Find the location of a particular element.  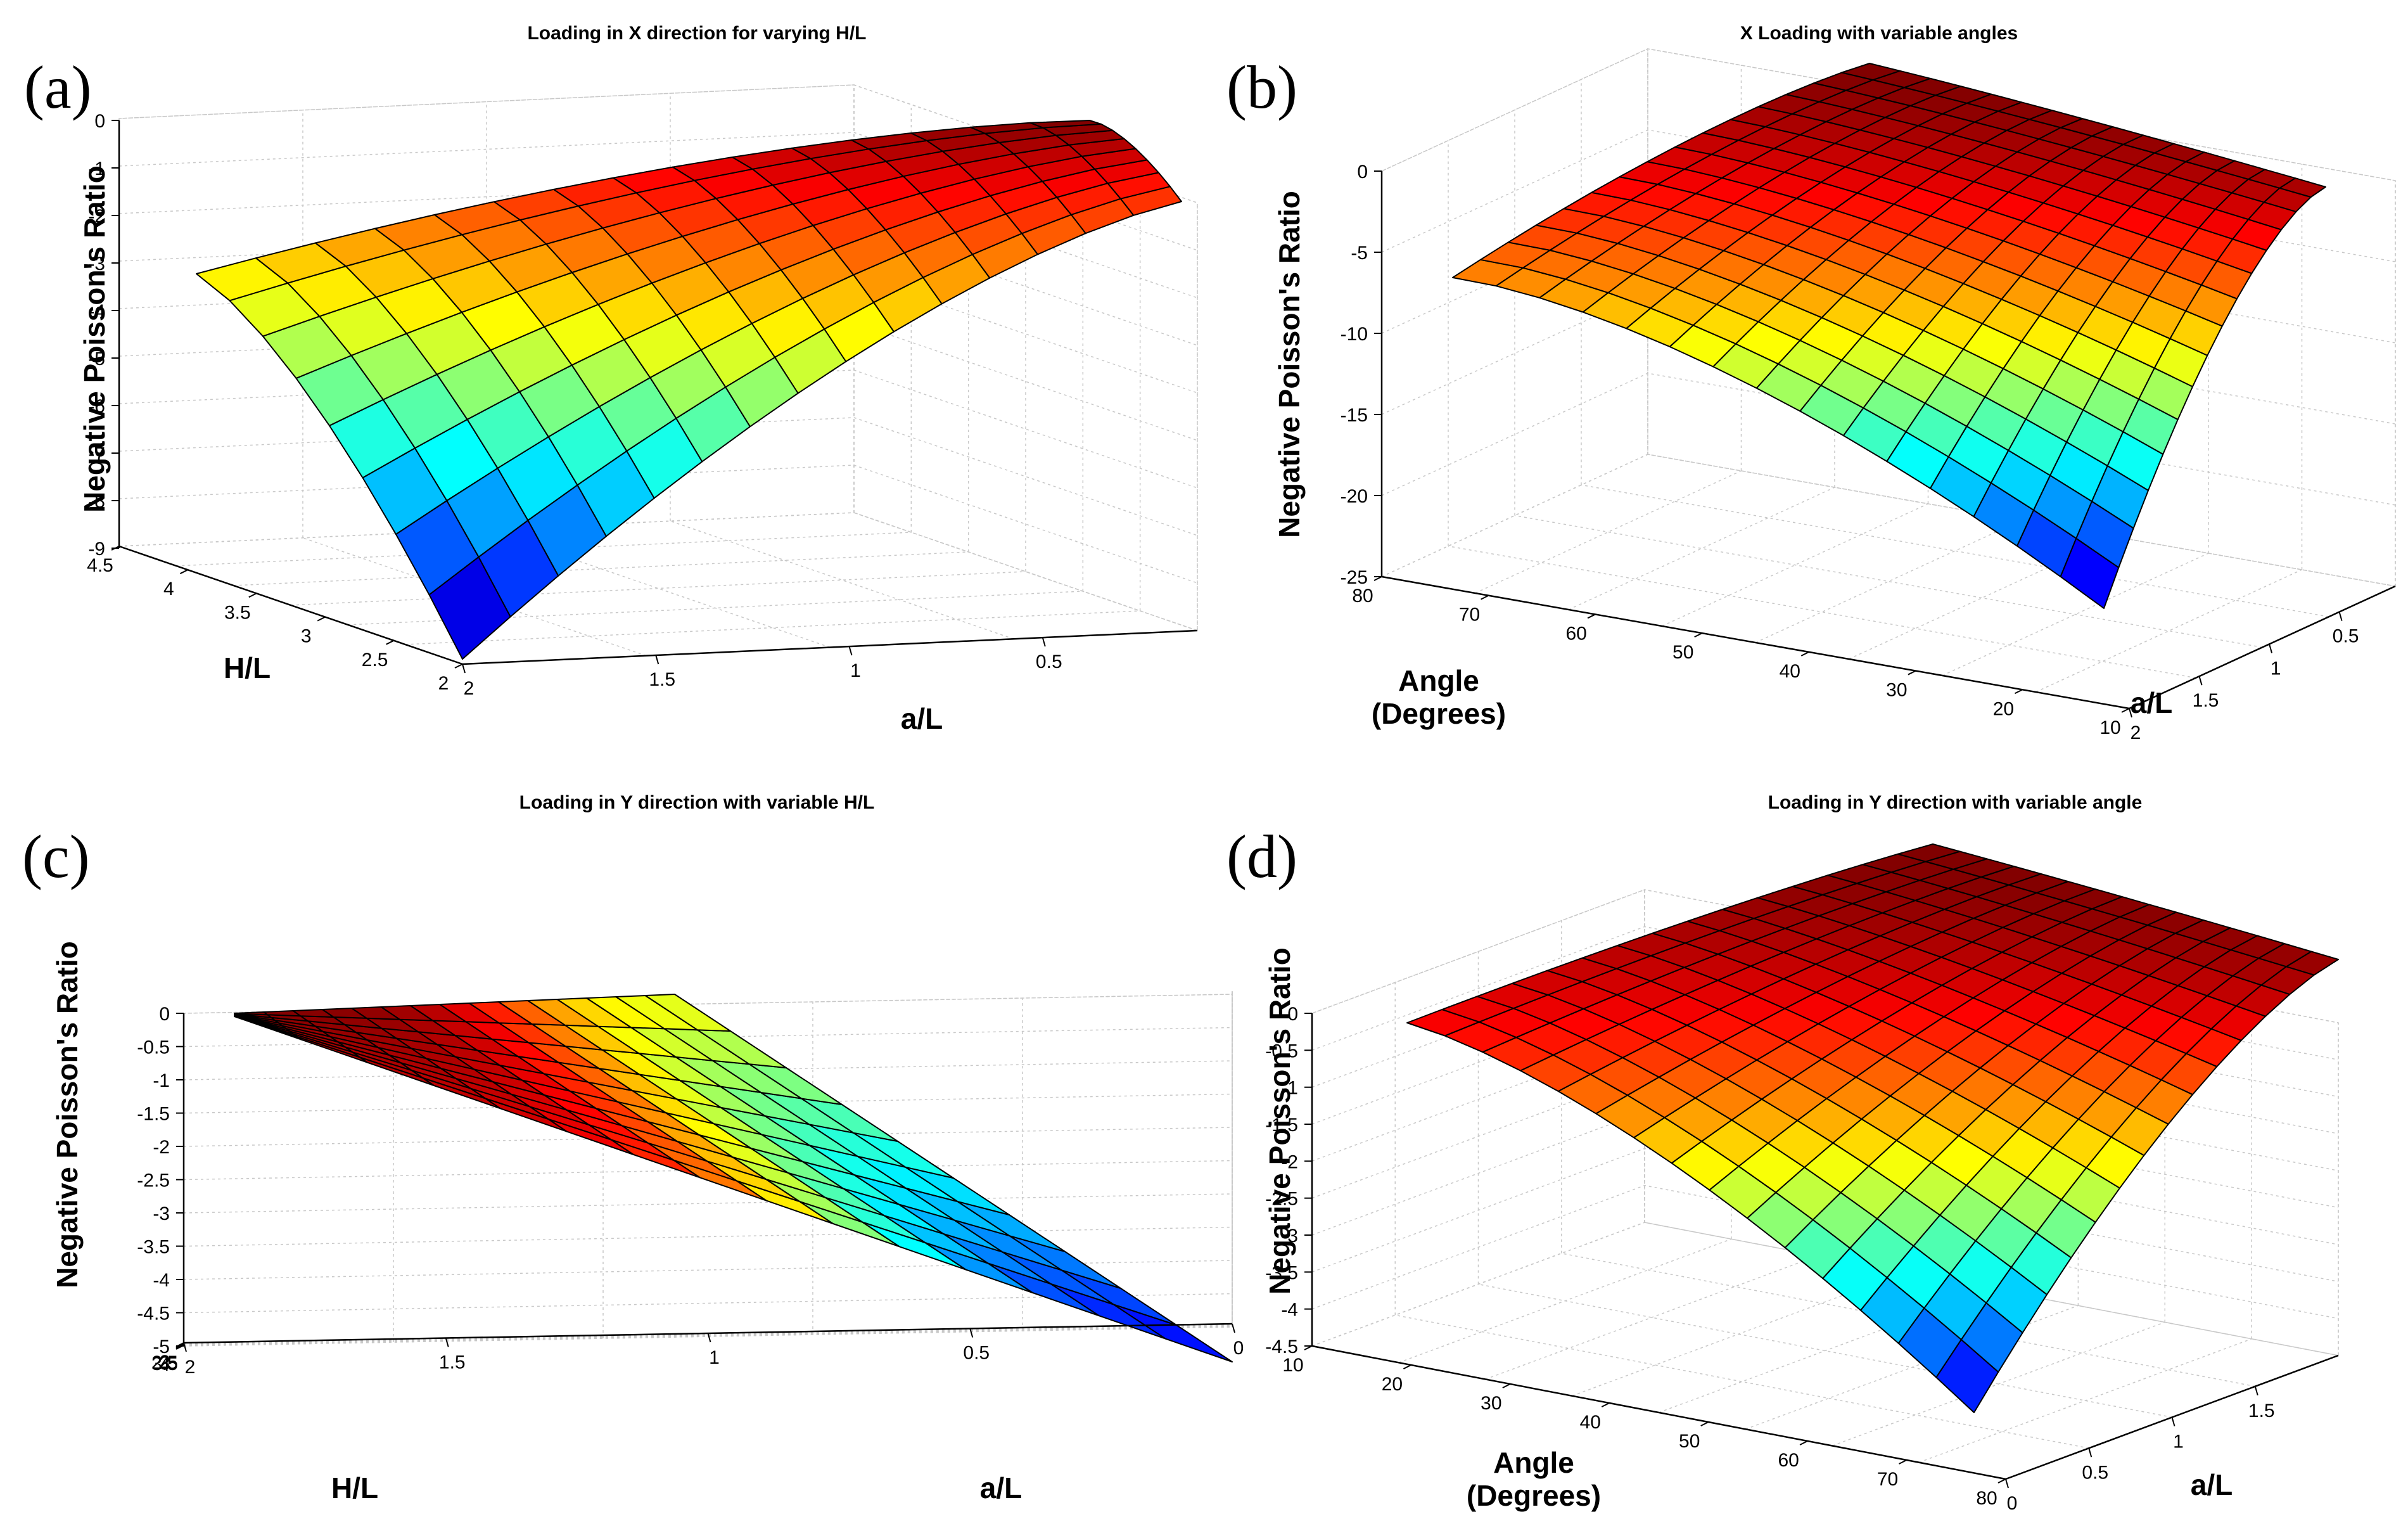

b-axis-label-c: H/L is located at coordinates (354, 1488).